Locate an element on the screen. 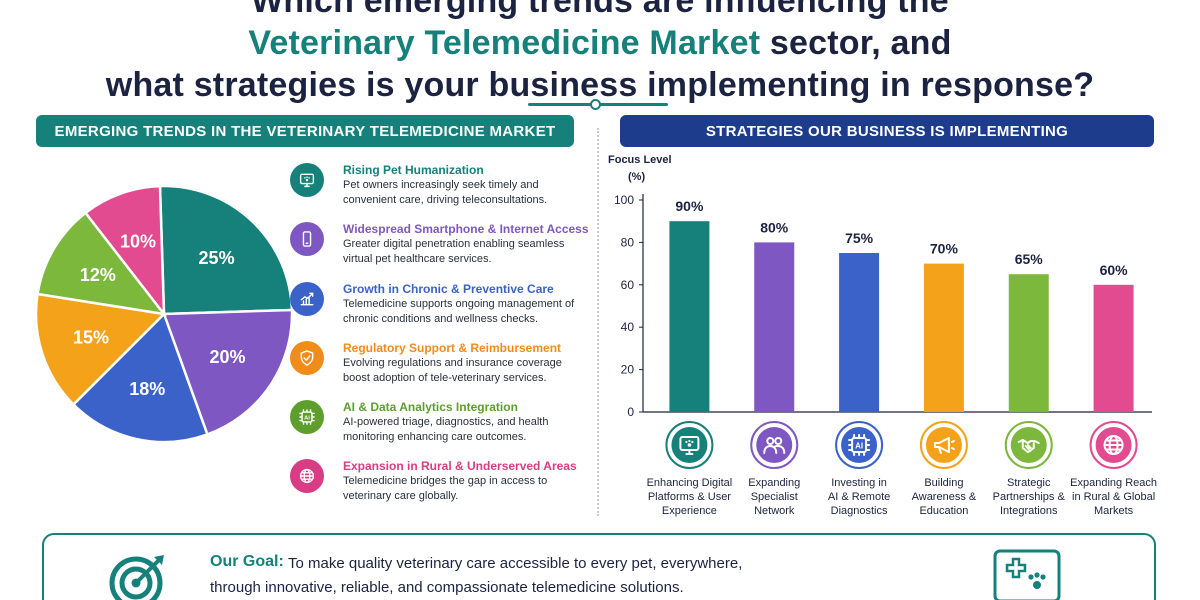 This screenshot has width=1200, height=600. handshake-icon is located at coordinates (1028, 445).